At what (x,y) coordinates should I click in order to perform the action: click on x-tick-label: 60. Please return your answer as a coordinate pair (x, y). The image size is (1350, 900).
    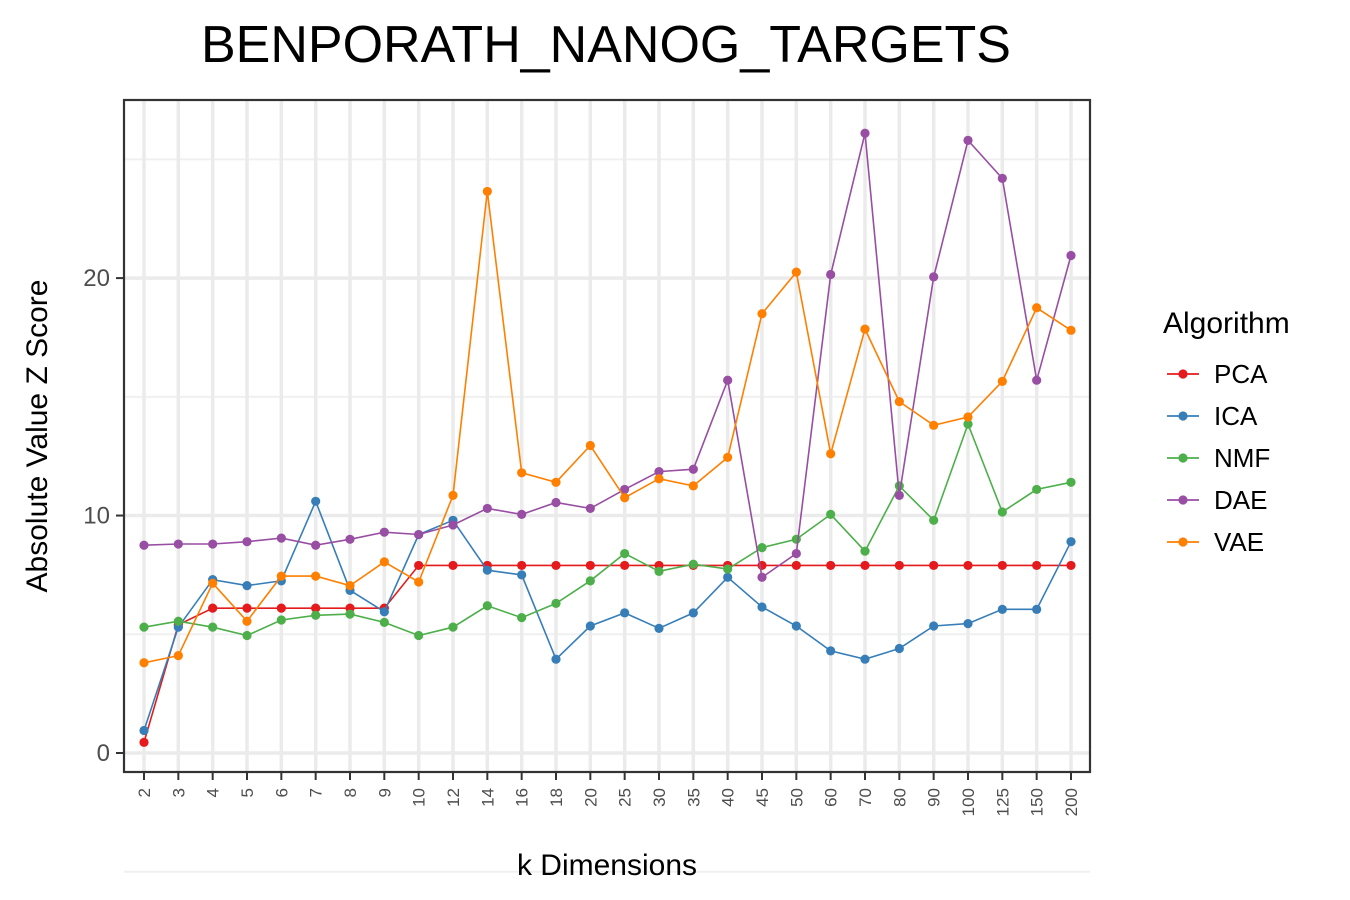
    Looking at the image, I should click on (831, 797).